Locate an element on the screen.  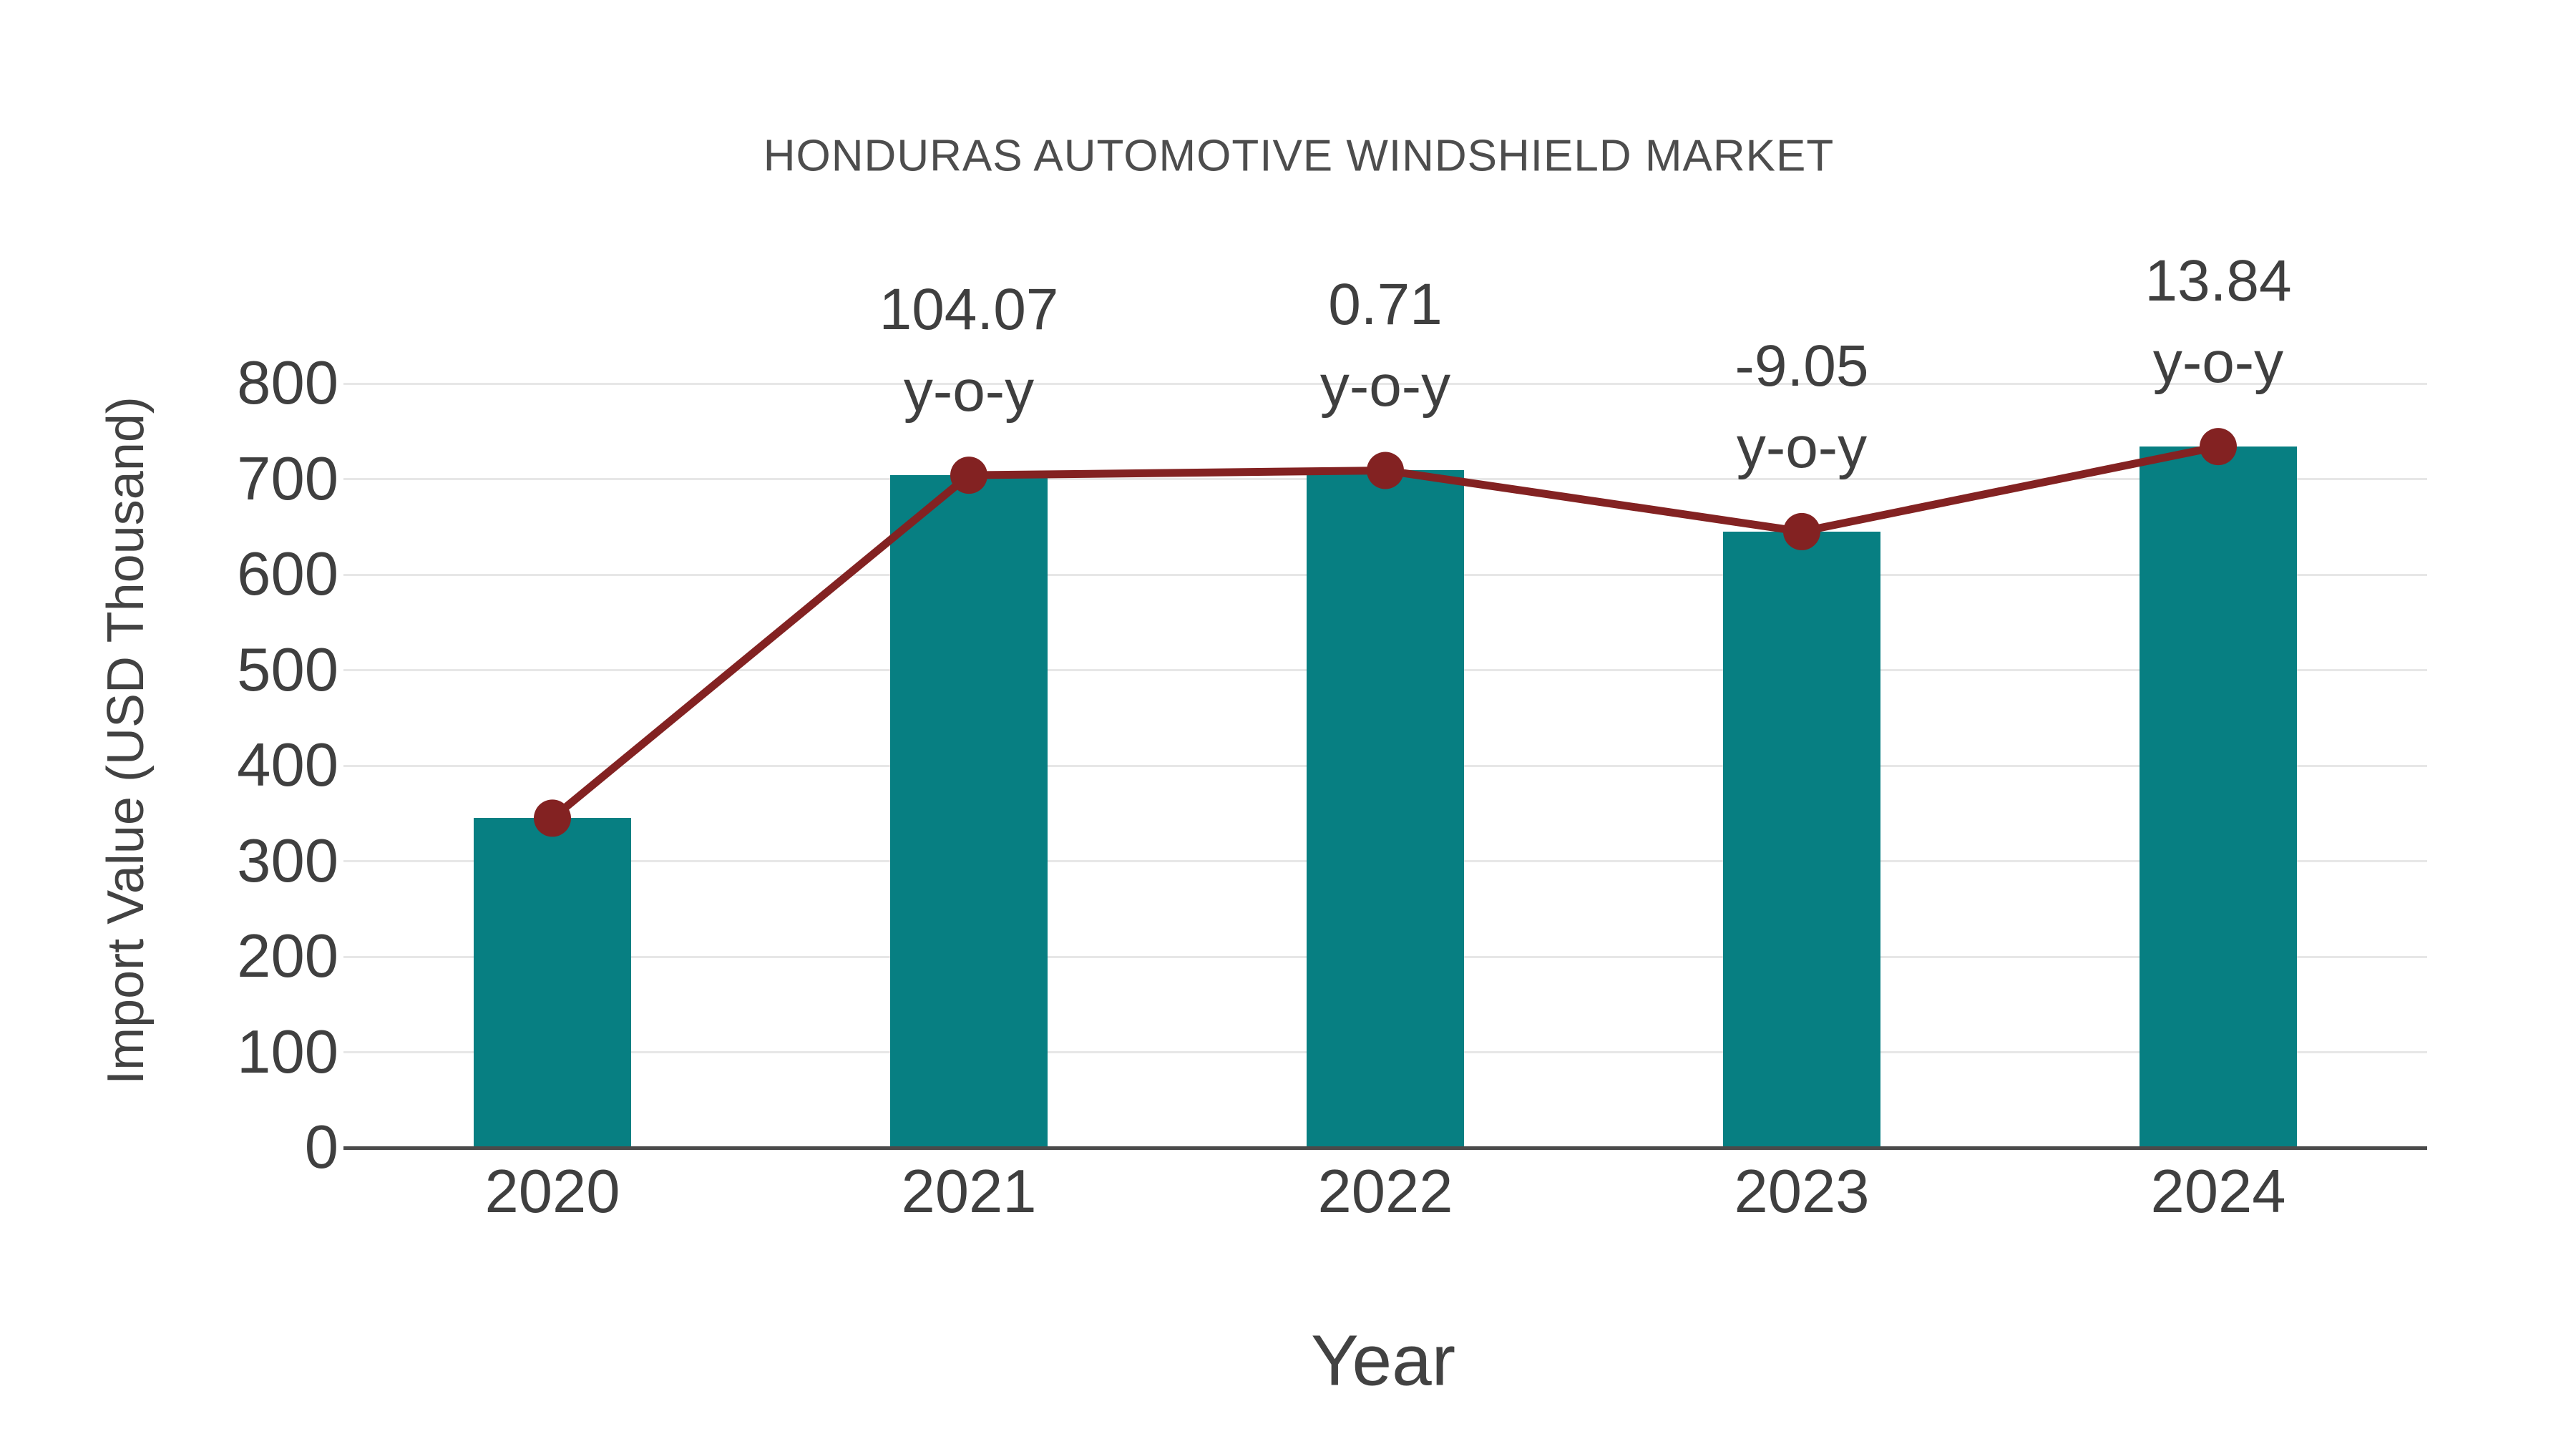
annotation-2024-value: 13.84 is located at coordinates (2218, 281).